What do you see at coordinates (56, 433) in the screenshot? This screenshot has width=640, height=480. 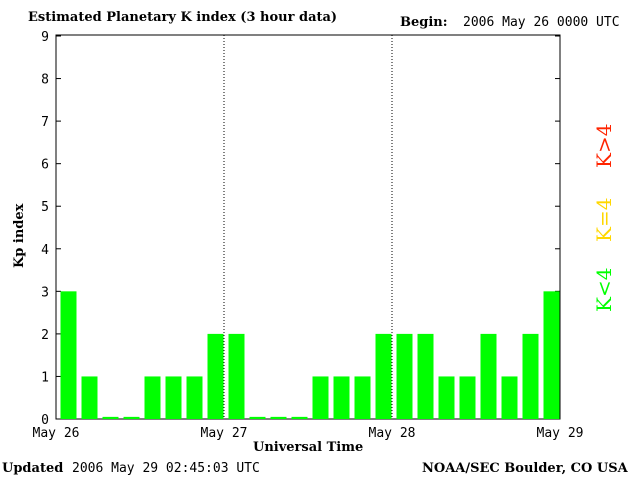 I see `x-tick-label: May 26` at bounding box center [56, 433].